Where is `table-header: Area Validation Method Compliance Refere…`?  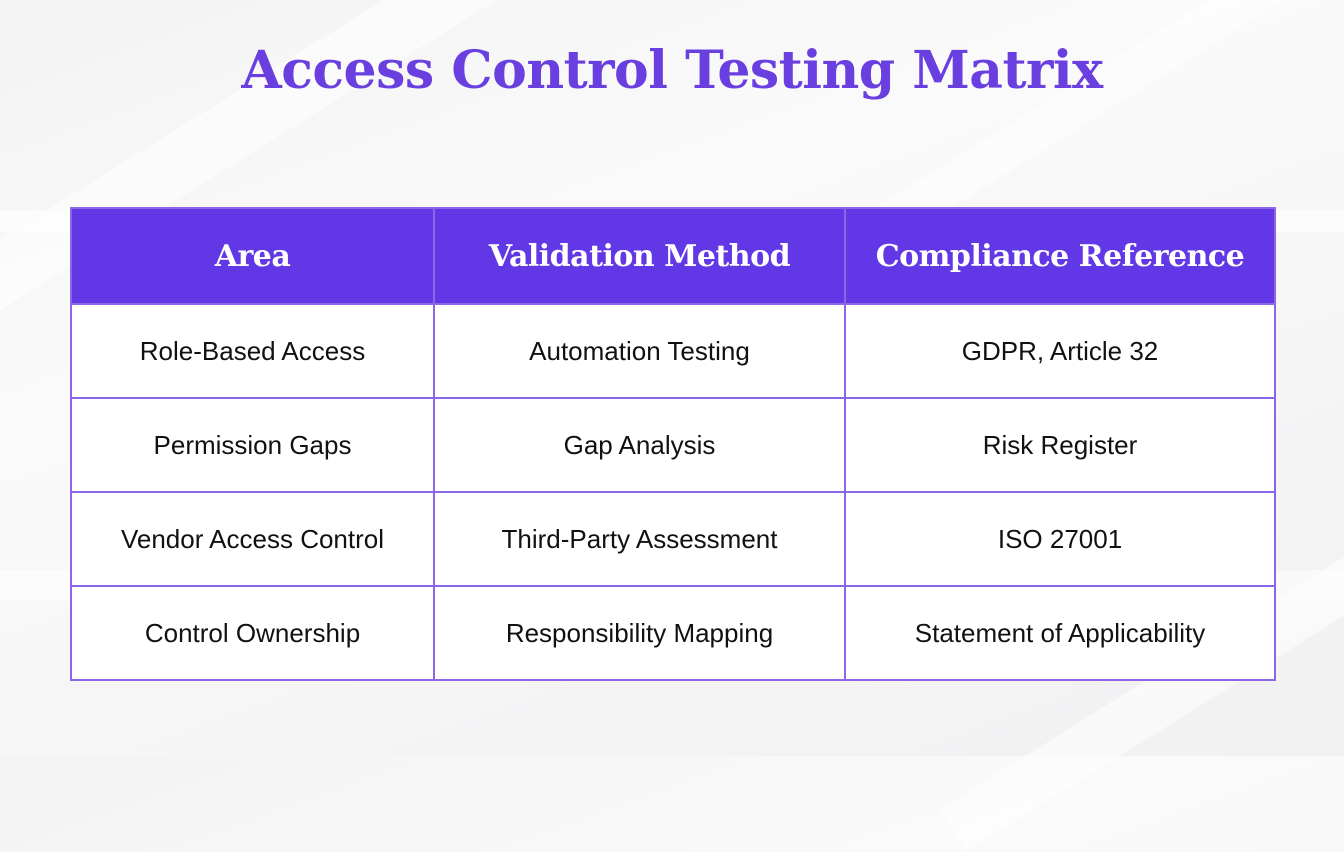
table-header: Area Validation Method Compliance Refere… is located at coordinates (673, 256).